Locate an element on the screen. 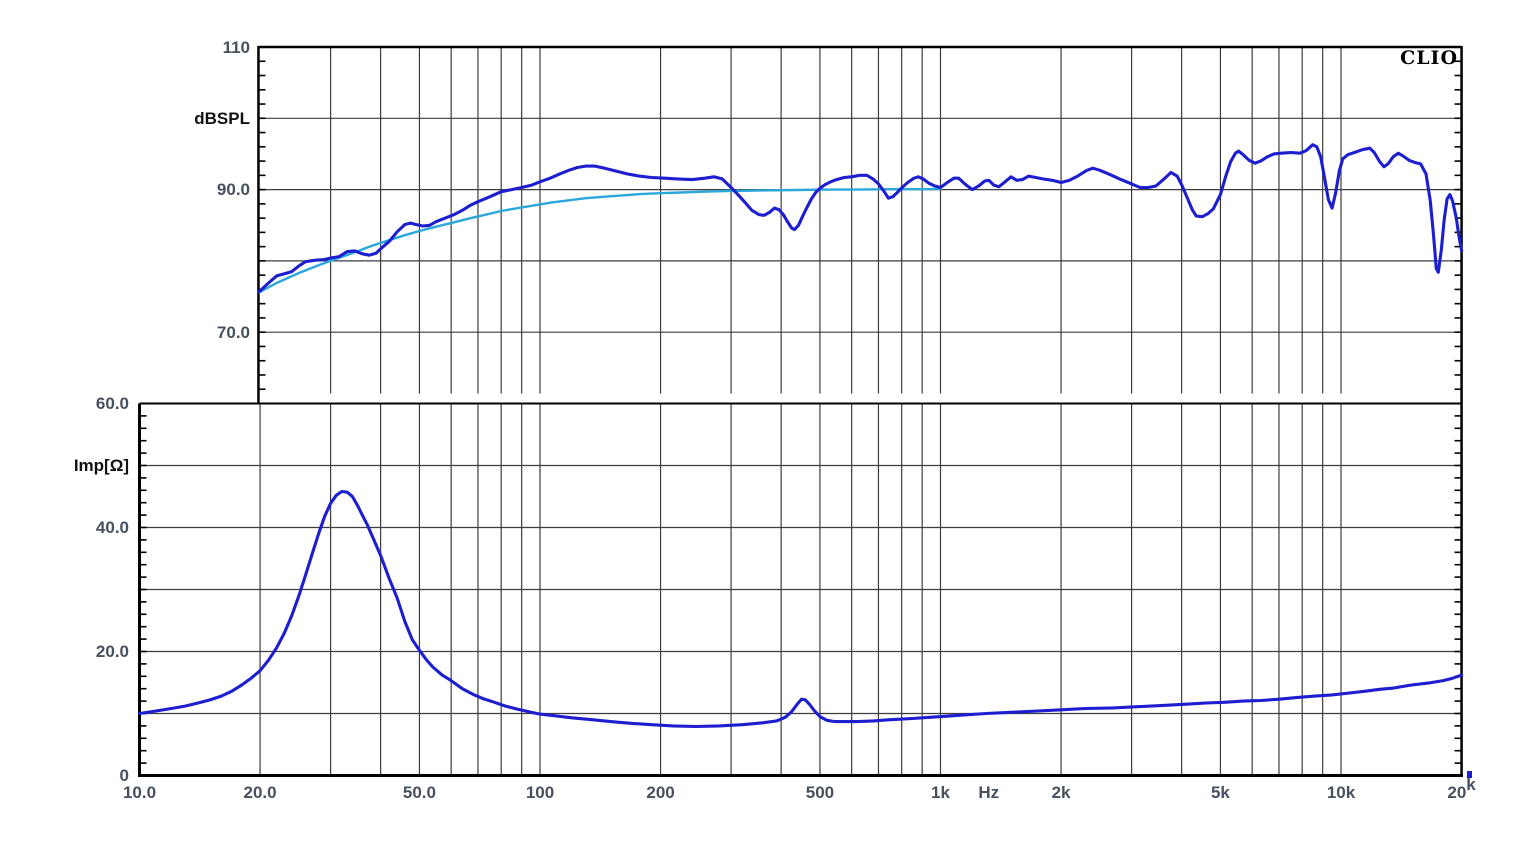  freq-label-text: 10k is located at coordinates (1341, 792).